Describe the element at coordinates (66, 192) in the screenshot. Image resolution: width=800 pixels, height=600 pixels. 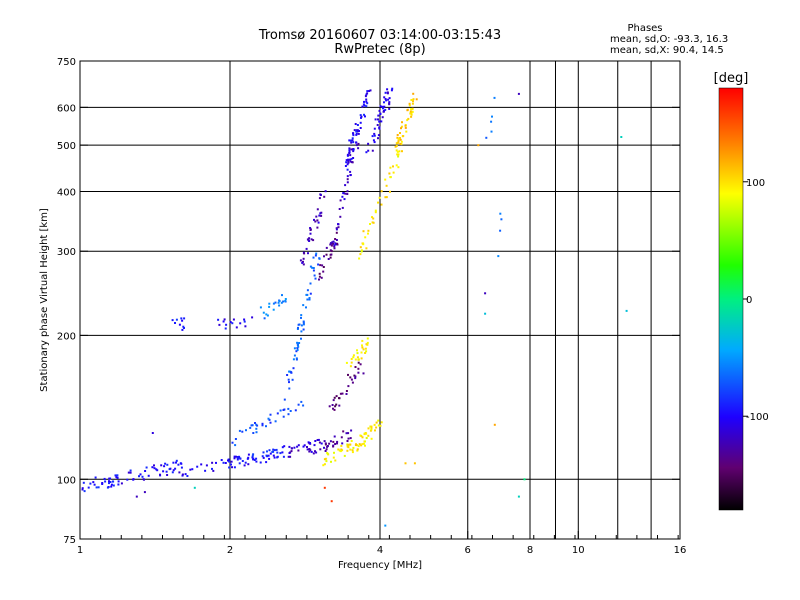
I see `y-tick-label: 400` at that location.